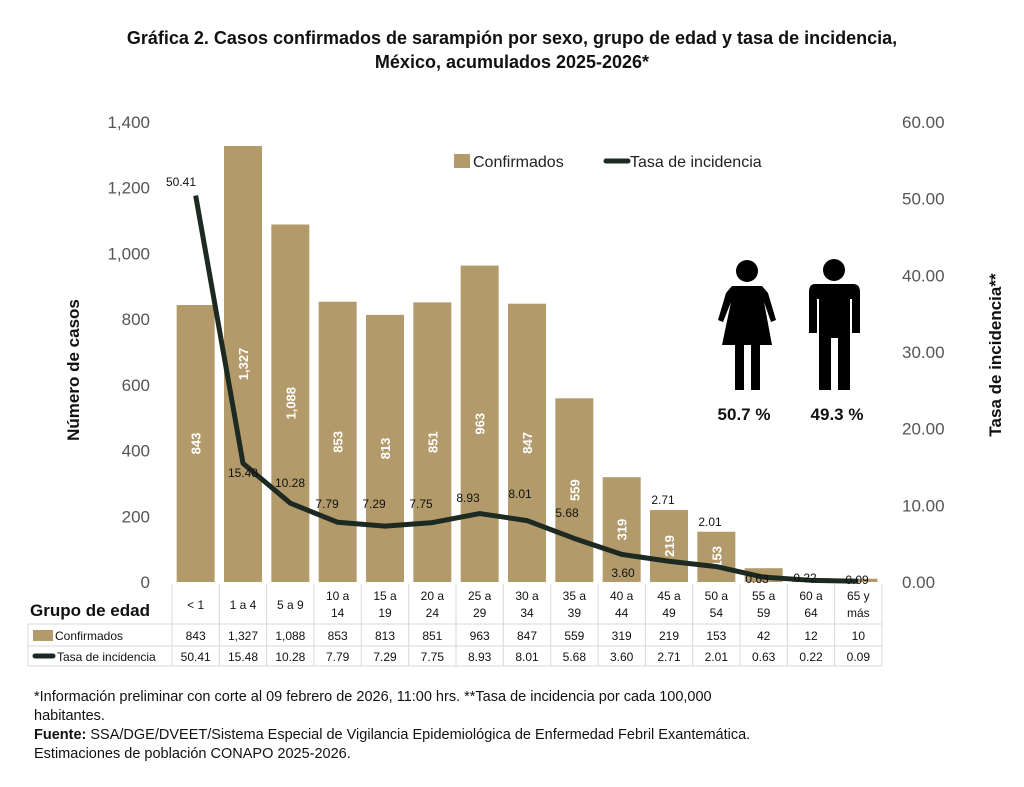 The height and width of the screenshot is (787, 1024). I want to click on x-axis-label: Grupo de edad, so click(90, 610).